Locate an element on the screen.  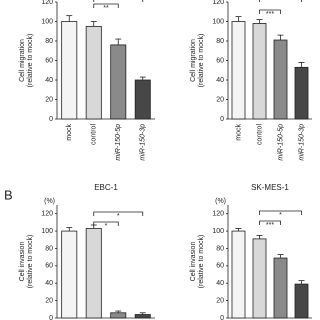
panel-label: B is located at coordinates (8, 194).